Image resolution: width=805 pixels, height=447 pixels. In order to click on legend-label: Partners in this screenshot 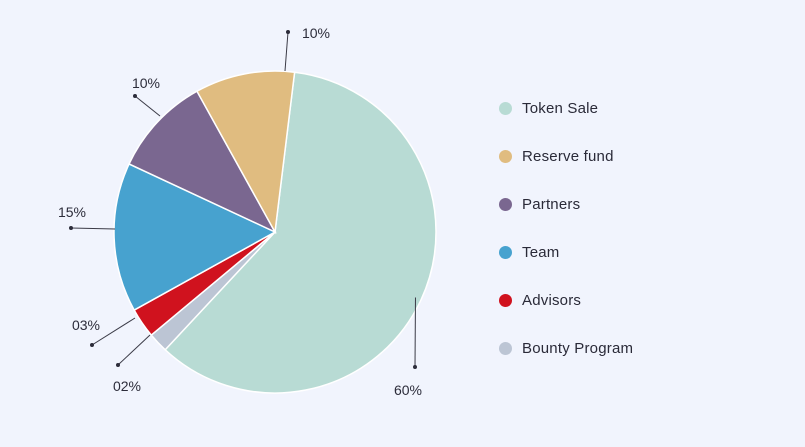, I will do `click(551, 204)`.